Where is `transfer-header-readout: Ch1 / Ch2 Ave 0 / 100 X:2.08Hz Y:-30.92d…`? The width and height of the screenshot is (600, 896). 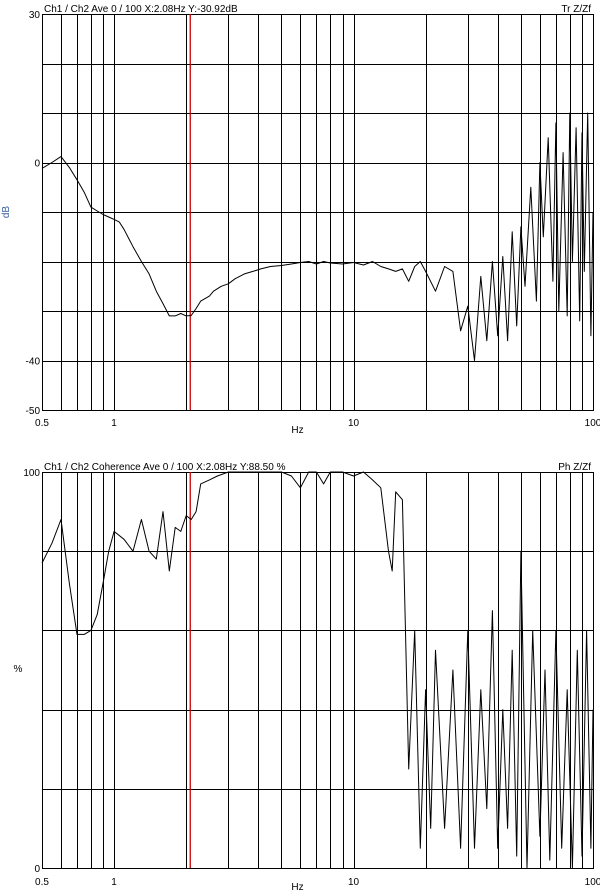
transfer-header-readout: Ch1 / Ch2 Ave 0 / 100 X:2.08Hz Y:-30.92d… is located at coordinates (141, 9).